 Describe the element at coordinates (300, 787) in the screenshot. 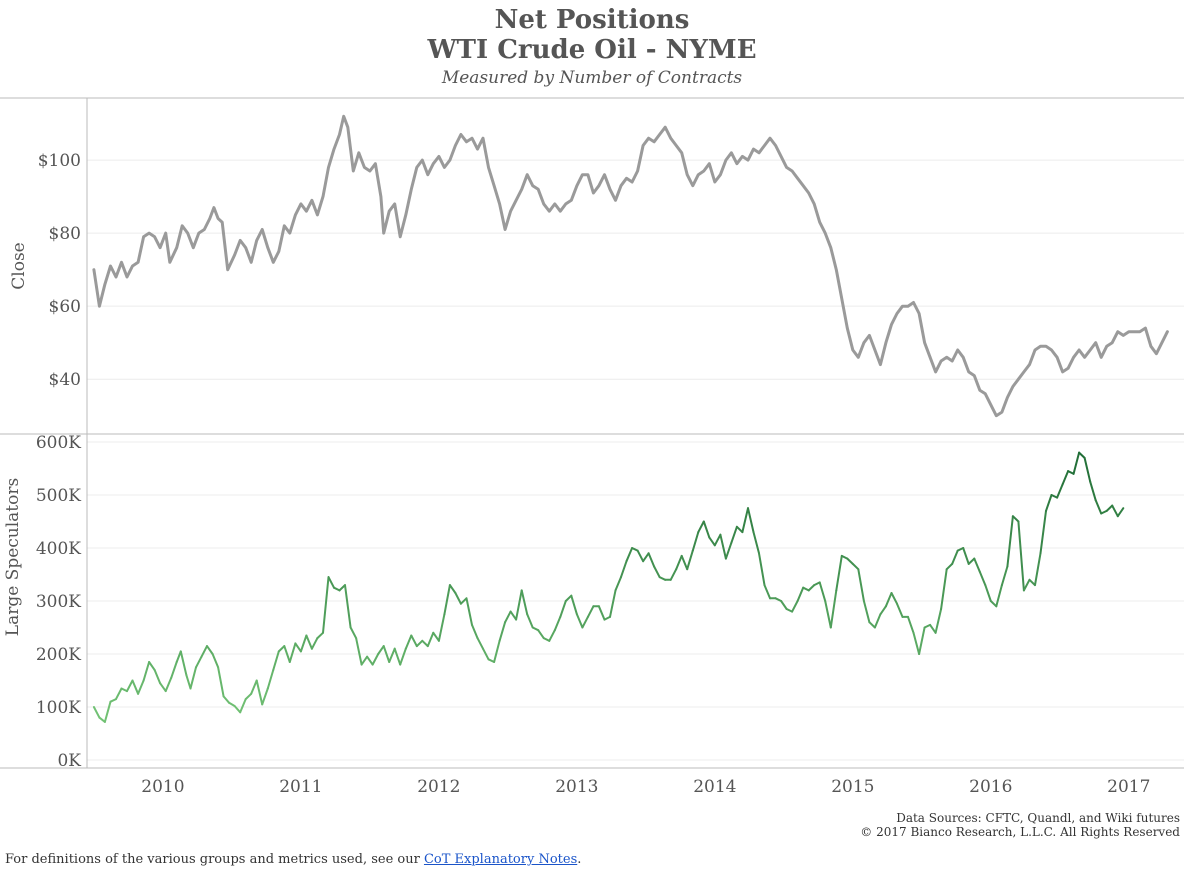

I see `x-tick-label: 2011` at that location.